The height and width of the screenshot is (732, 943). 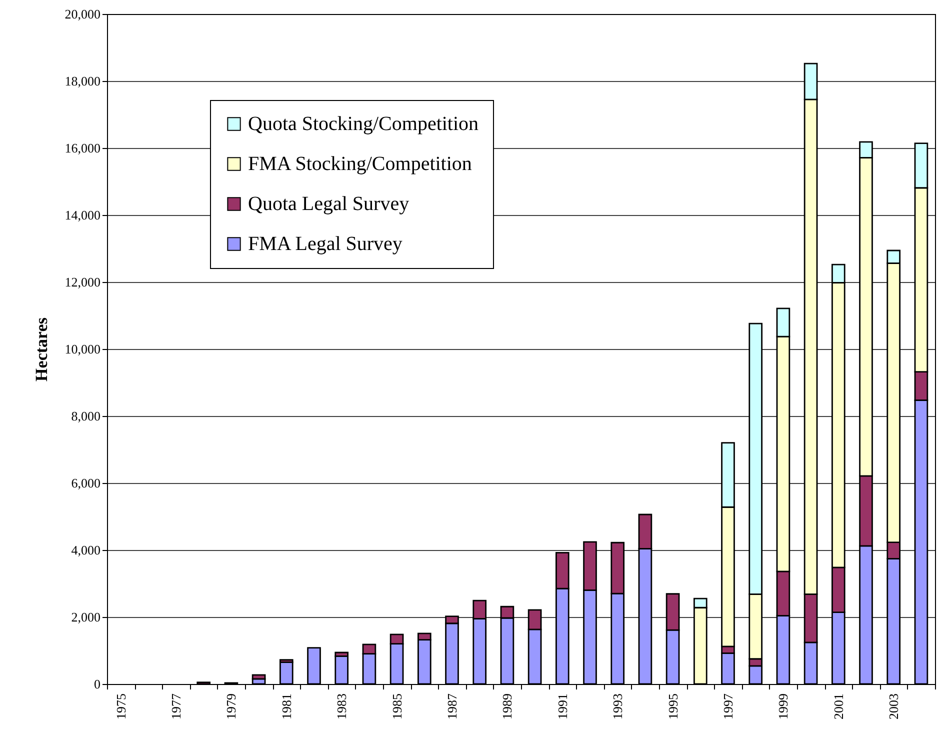 I want to click on y-tick-label: 12,000, so click(x=82, y=282).